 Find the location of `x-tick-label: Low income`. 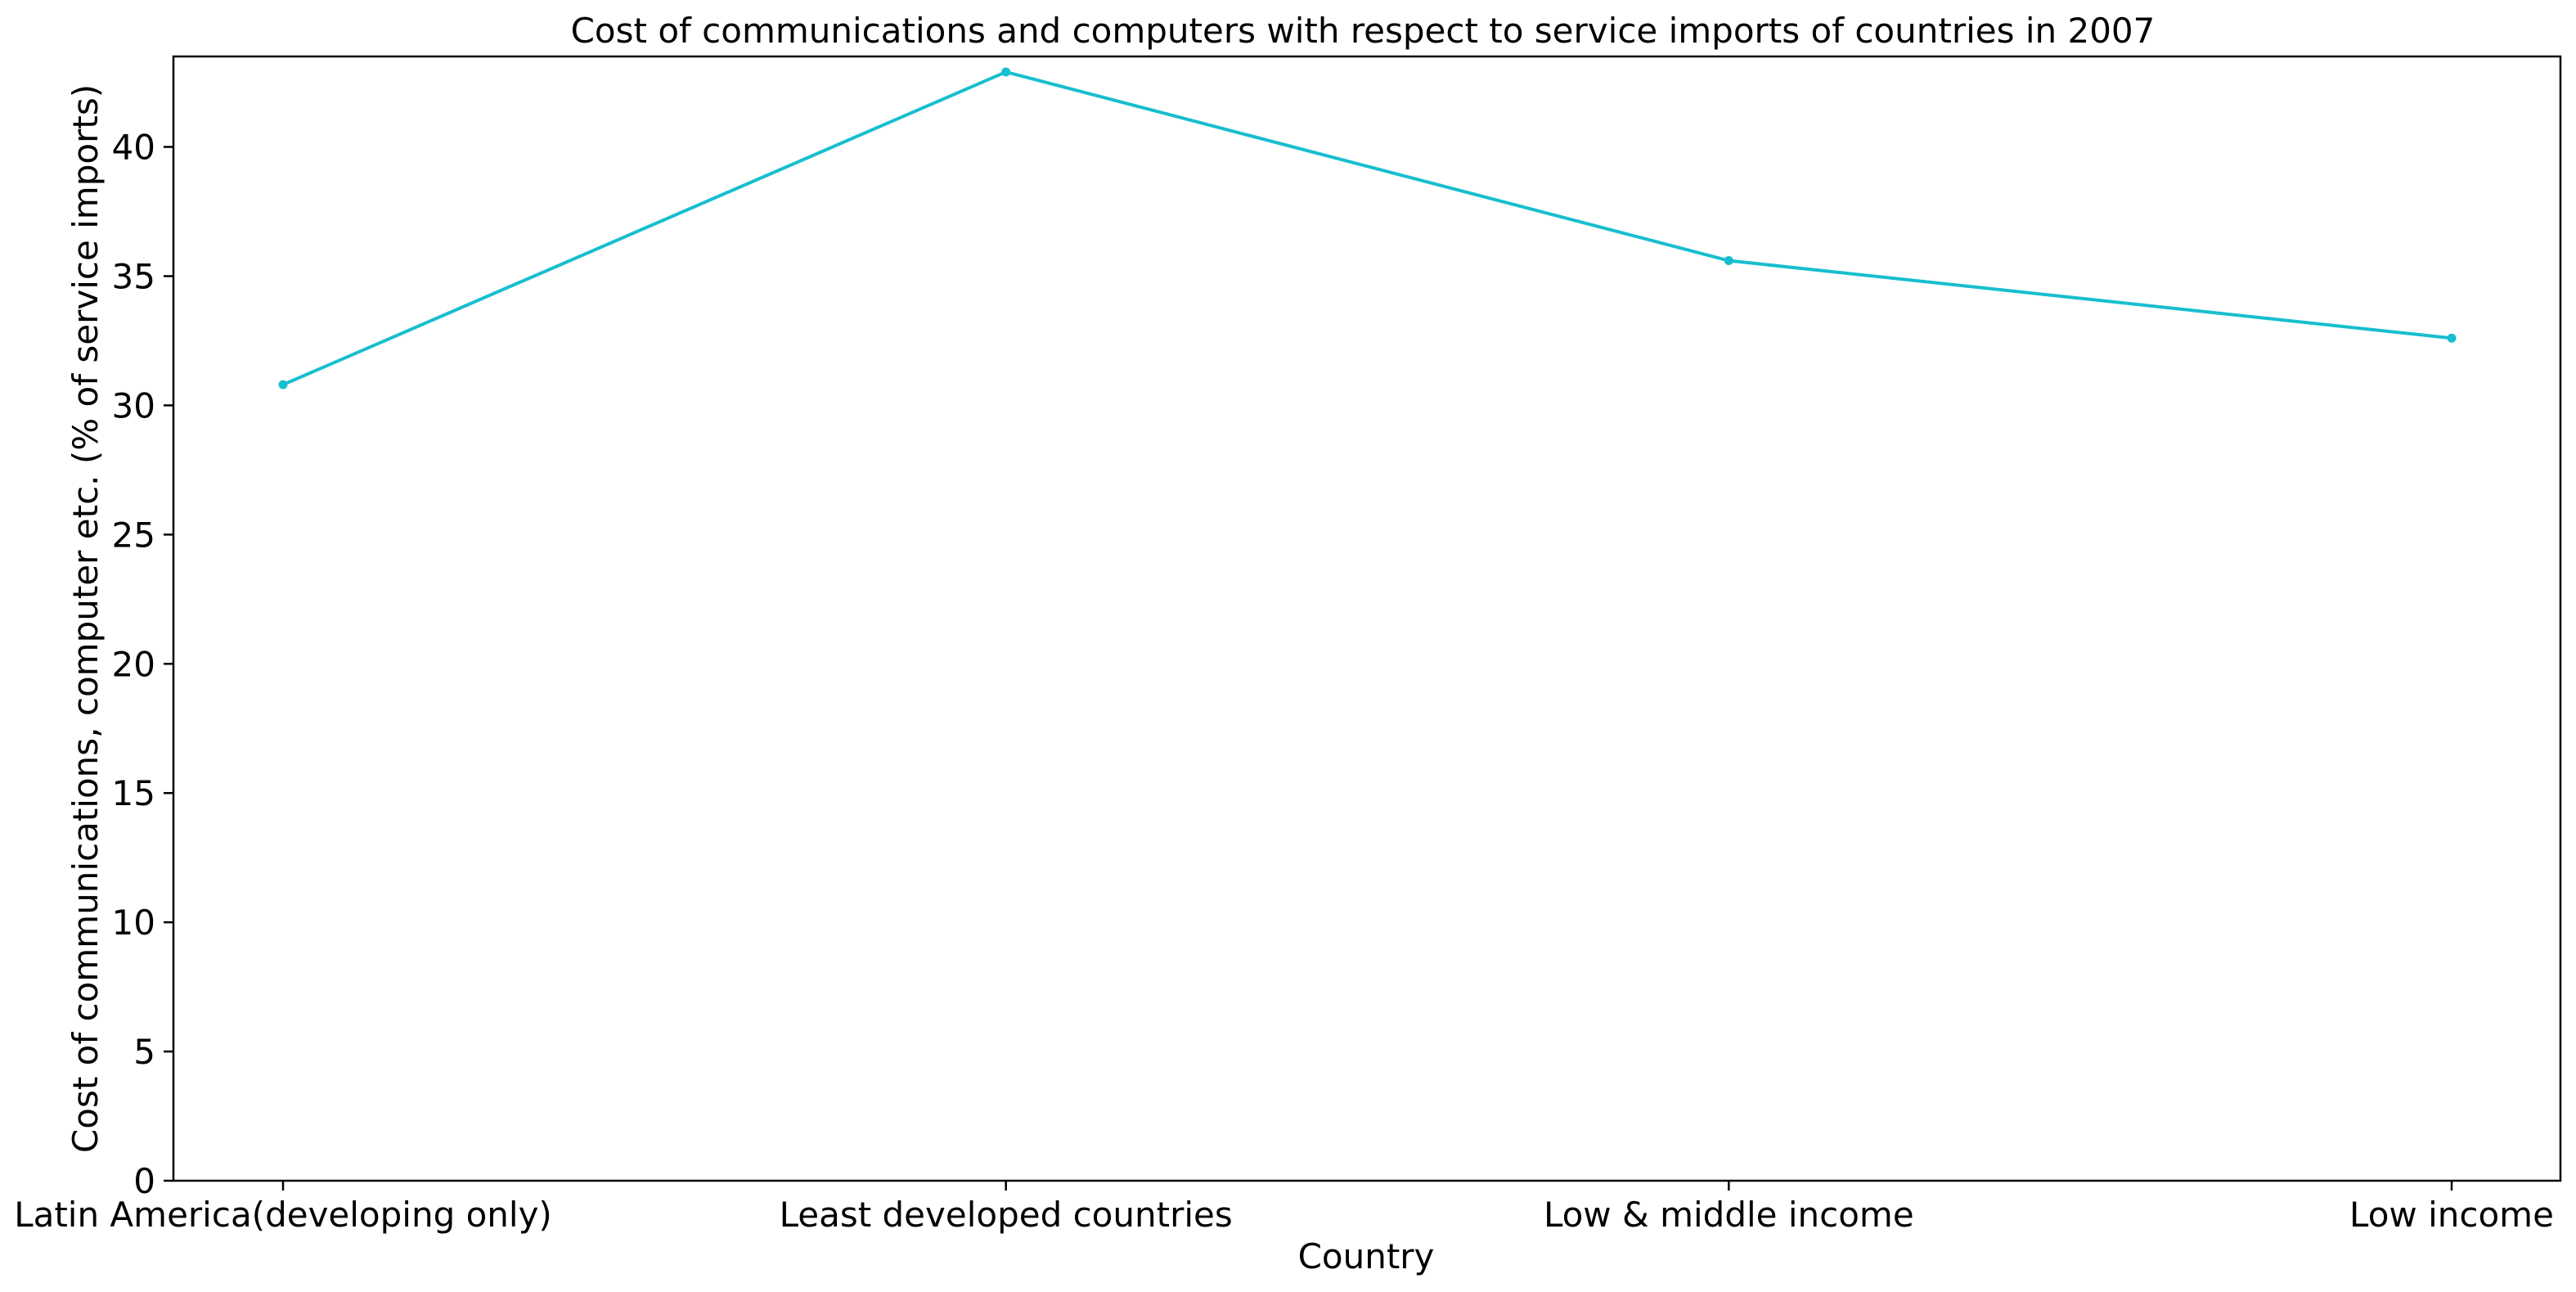

x-tick-label: Low income is located at coordinates (2451, 1215).